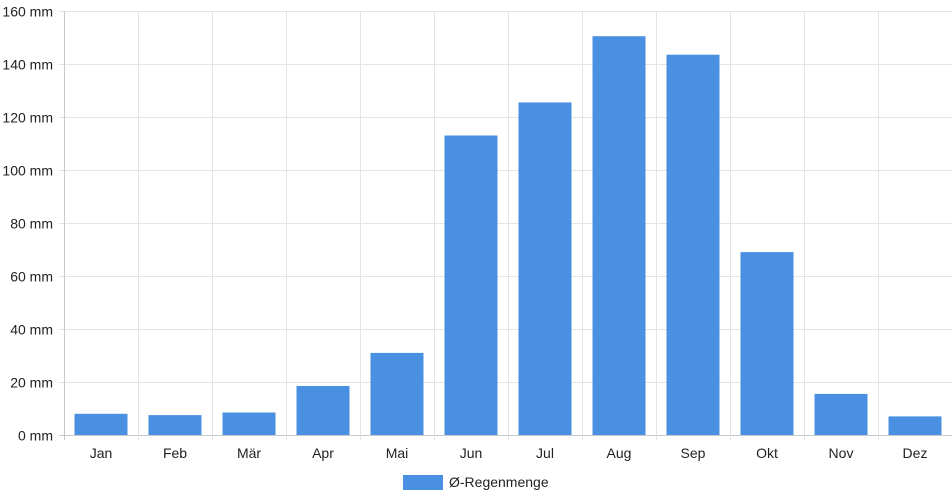  What do you see at coordinates (249, 424) in the screenshot?
I see `bar-mär` at bounding box center [249, 424].